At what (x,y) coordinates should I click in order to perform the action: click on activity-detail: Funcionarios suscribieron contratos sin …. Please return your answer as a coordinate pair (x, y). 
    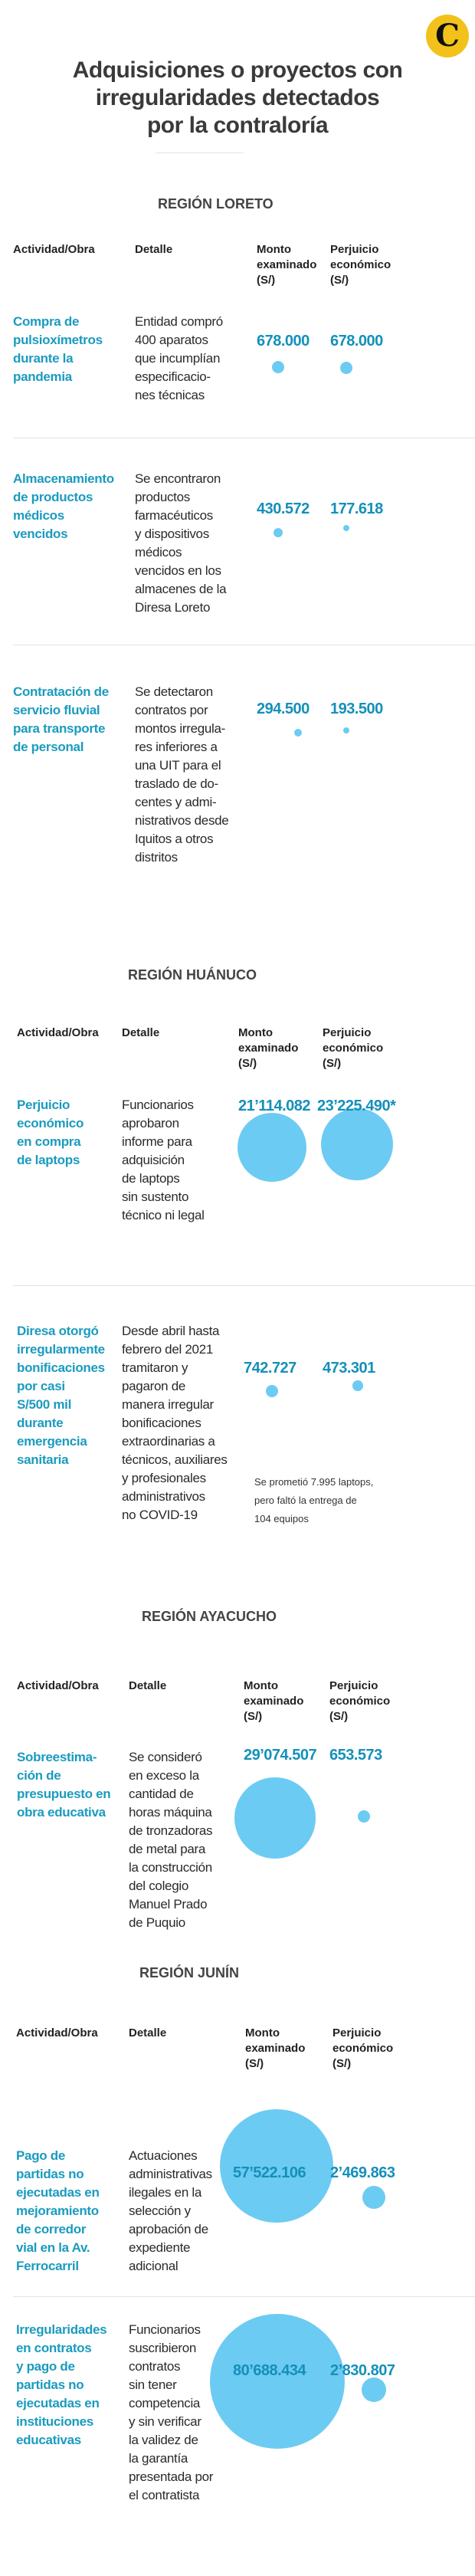
    Looking at the image, I should click on (171, 2412).